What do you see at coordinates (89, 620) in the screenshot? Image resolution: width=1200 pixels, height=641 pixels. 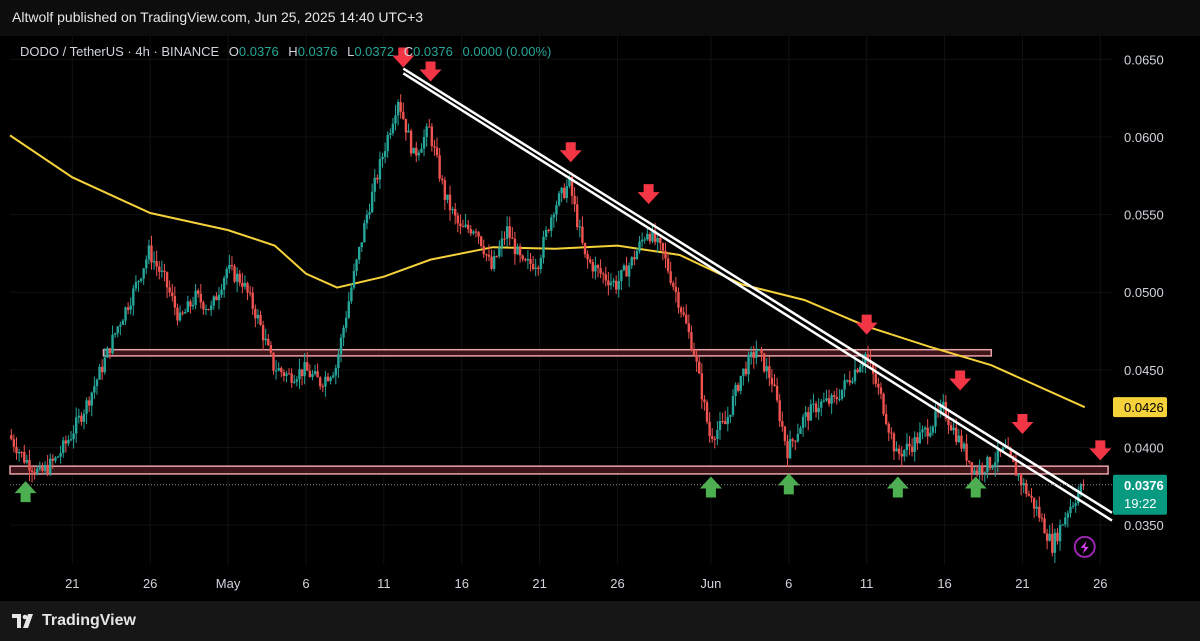 I see `brand-label: TradingView` at bounding box center [89, 620].